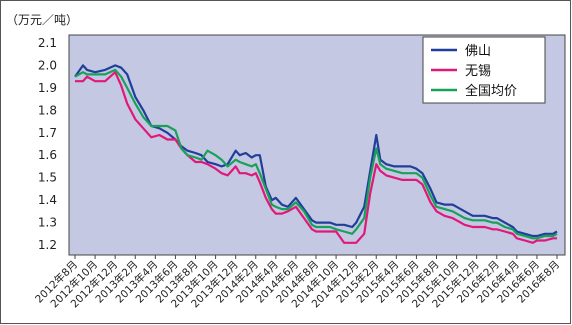 Image resolution: width=572 pixels, height=325 pixels. What do you see at coordinates (47, 200) in the screenshot?
I see `y-tick-label: 1.4` at bounding box center [47, 200].